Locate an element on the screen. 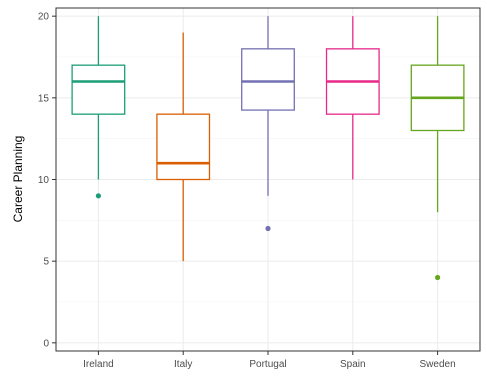 Image resolution: width=487 pixels, height=376 pixels. x-tick-label: Spain is located at coordinates (353, 364).